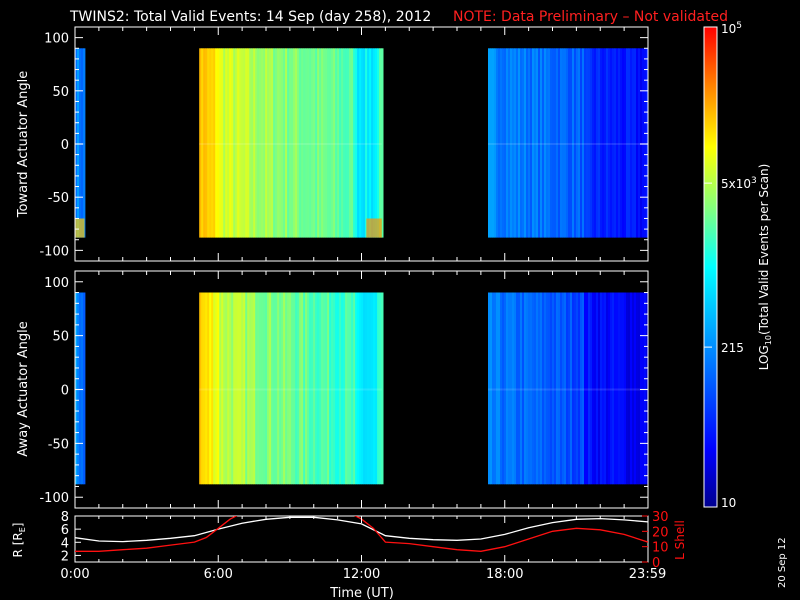 The height and width of the screenshot is (600, 800). I want to click on orbit-ylabel-right: L Shell, so click(680, 540).